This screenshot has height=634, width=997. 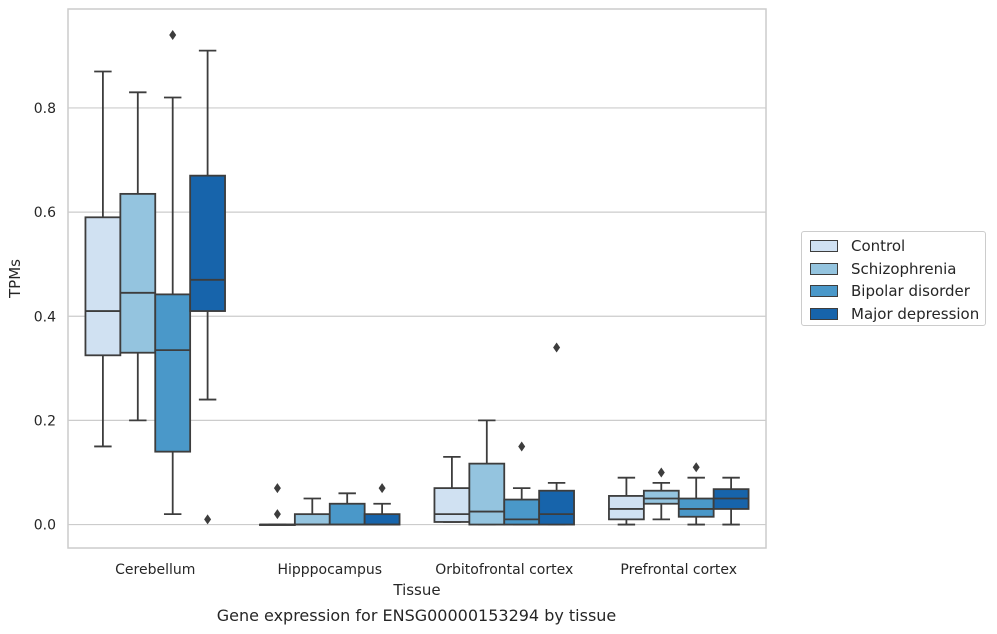 What do you see at coordinates (824, 313) in the screenshot?
I see `legend-swatch-major-depression` at bounding box center [824, 313].